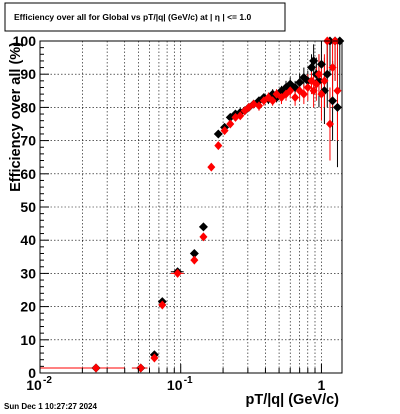 This screenshot has height=414, width=400. I want to click on x-tick-exponent-0: -2, so click(47, 380).